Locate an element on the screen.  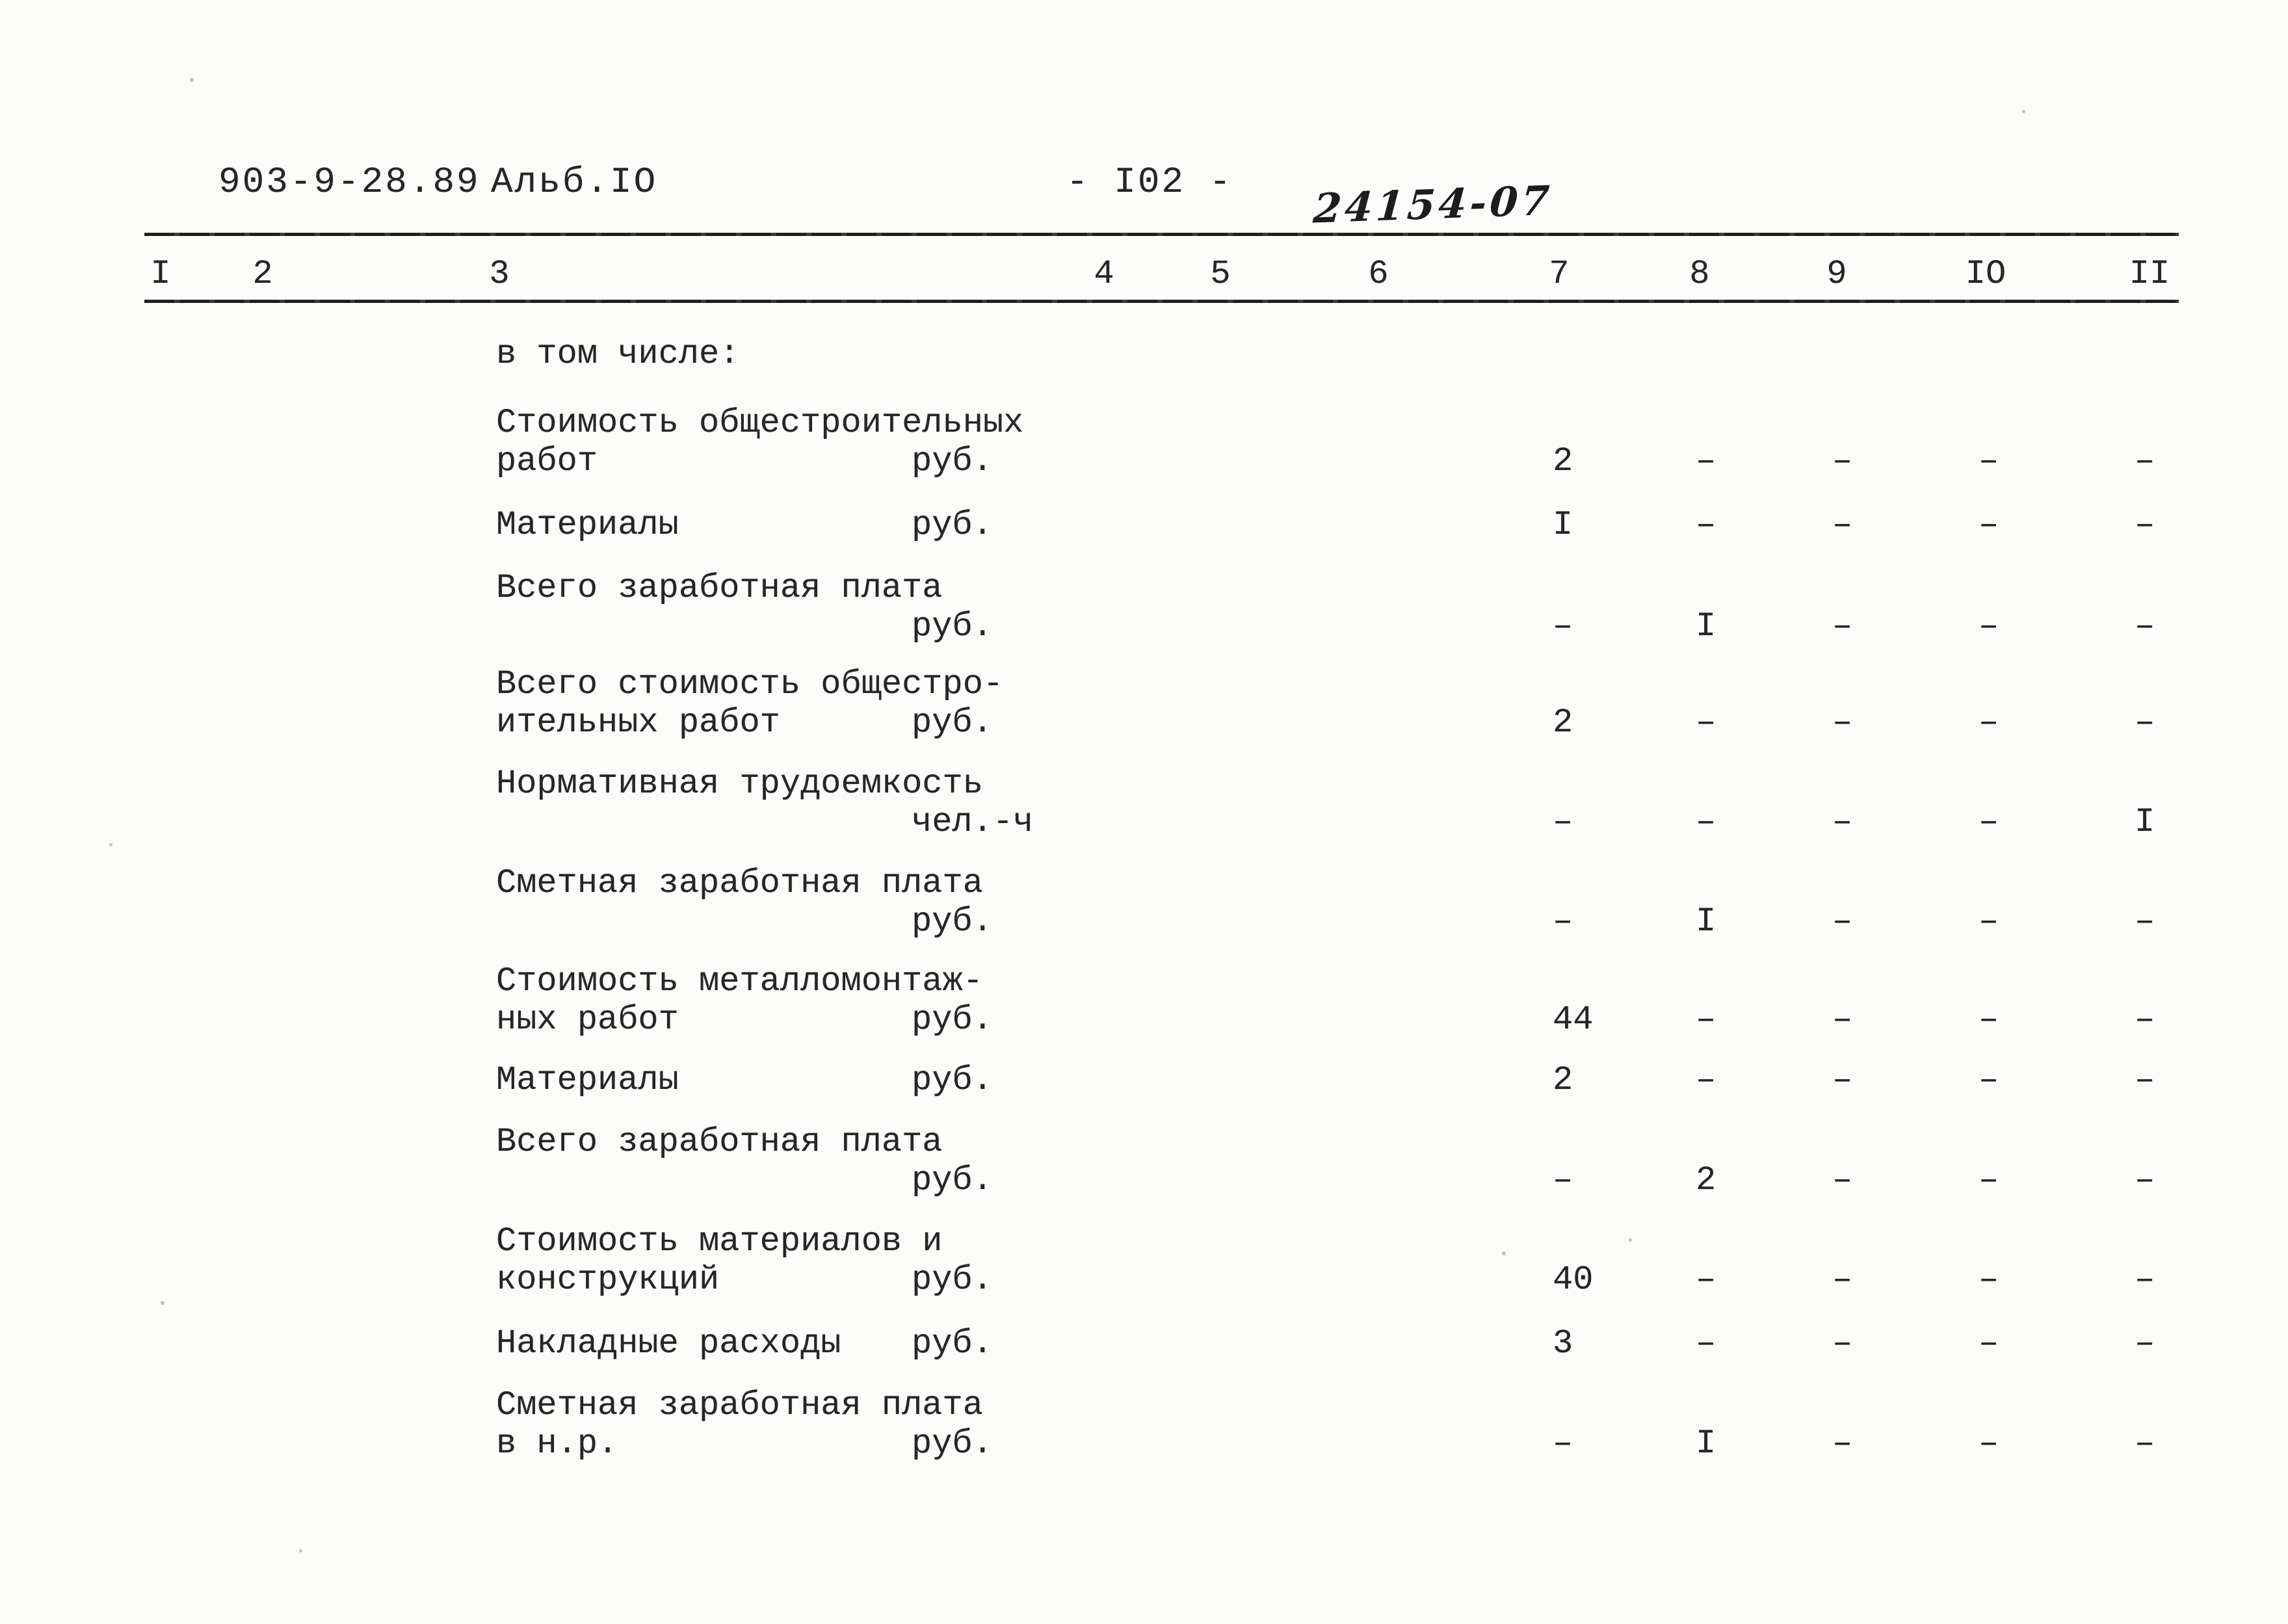
cell-col7: I is located at coordinates (1563, 525).